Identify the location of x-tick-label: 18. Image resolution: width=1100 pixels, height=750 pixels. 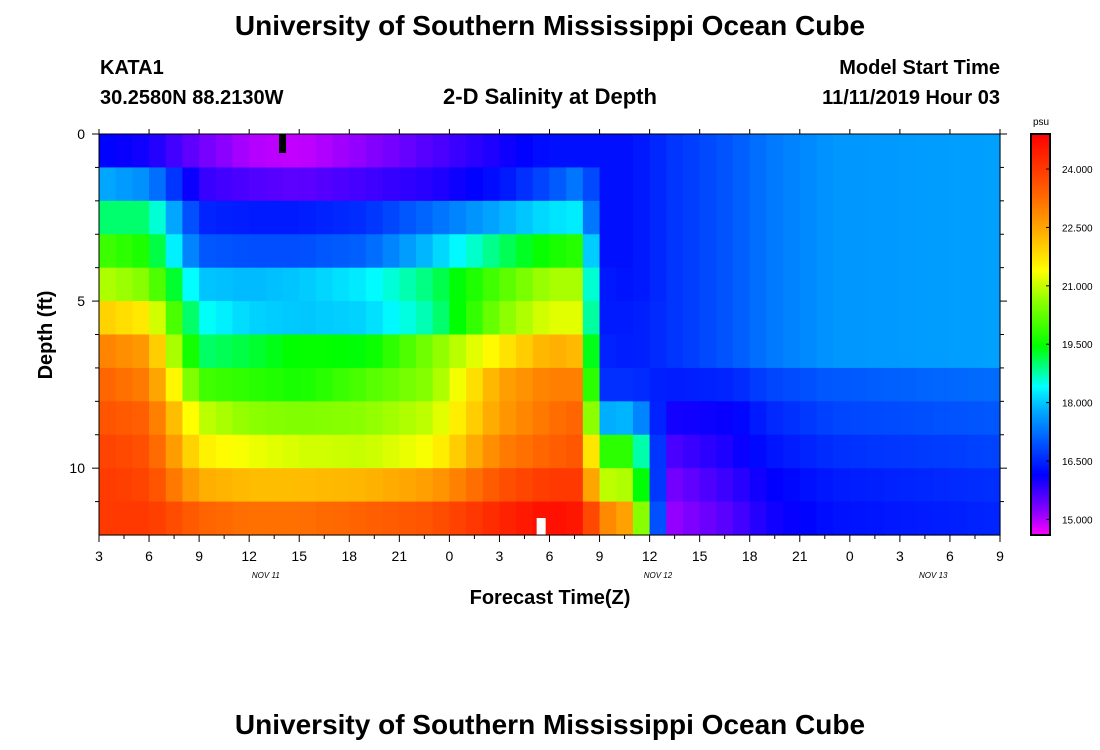
(349, 556).